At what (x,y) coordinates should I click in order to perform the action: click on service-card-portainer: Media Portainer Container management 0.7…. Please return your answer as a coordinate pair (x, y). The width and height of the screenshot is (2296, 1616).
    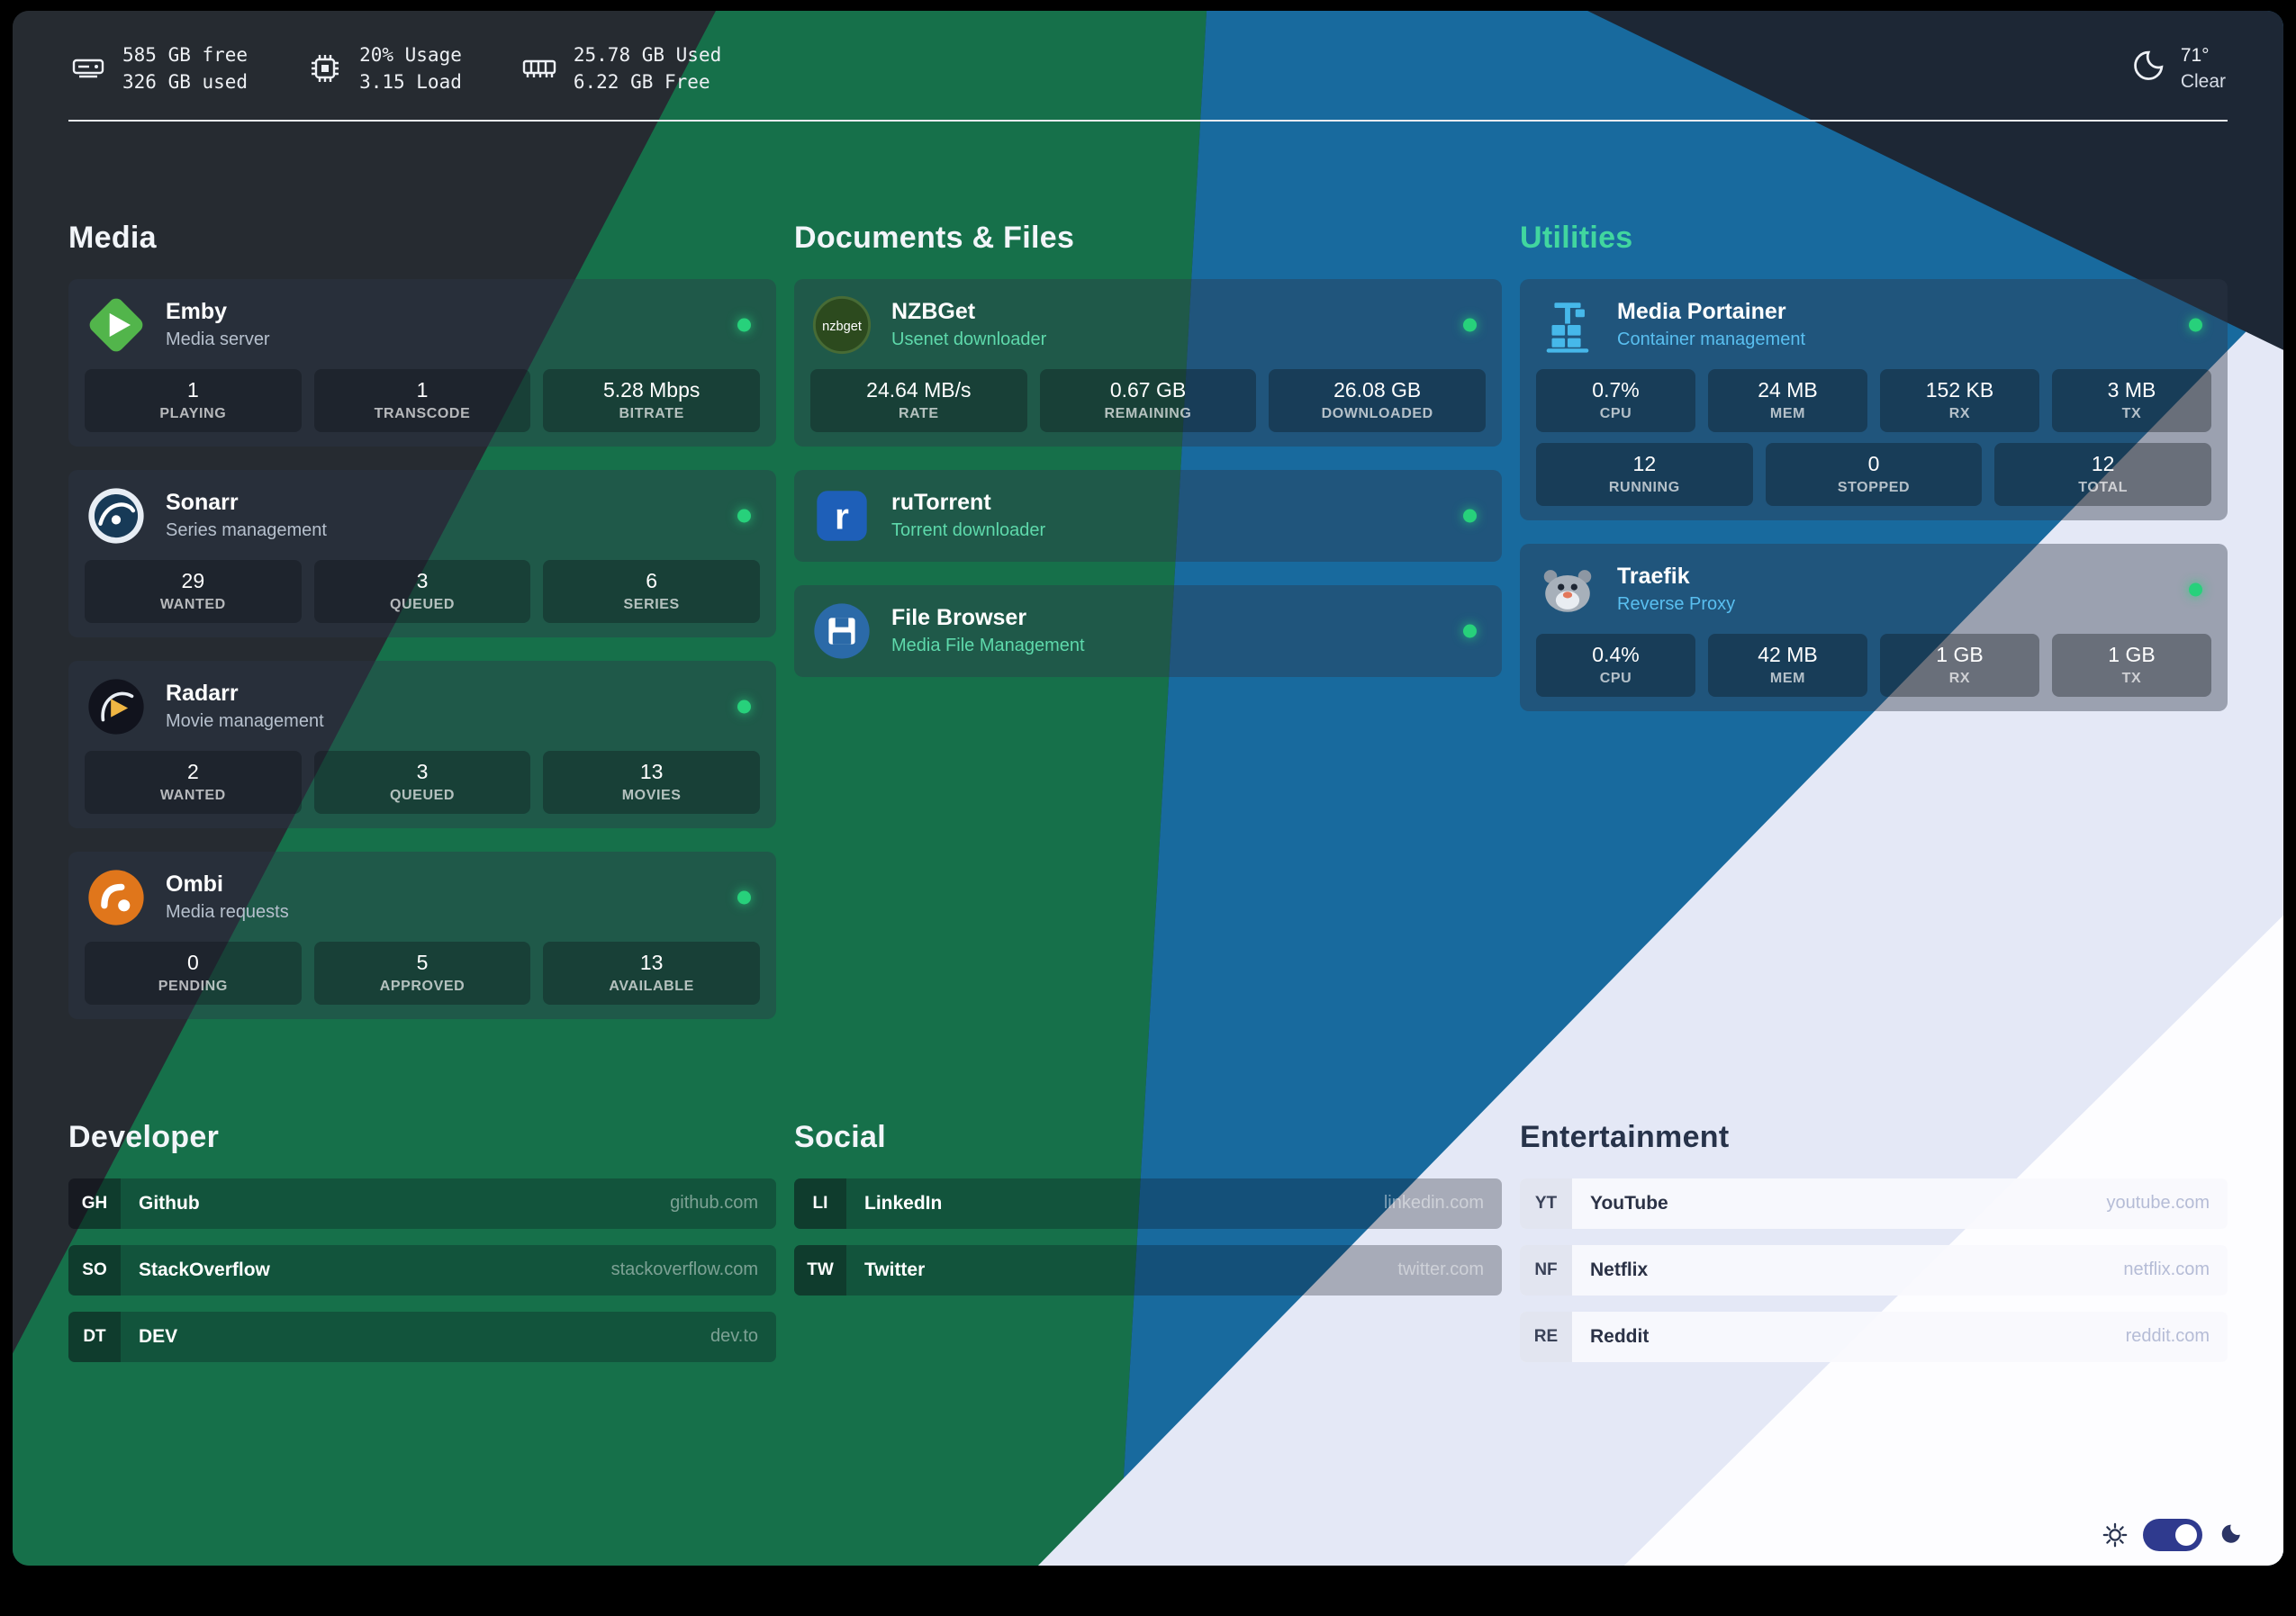
    Looking at the image, I should click on (1874, 399).